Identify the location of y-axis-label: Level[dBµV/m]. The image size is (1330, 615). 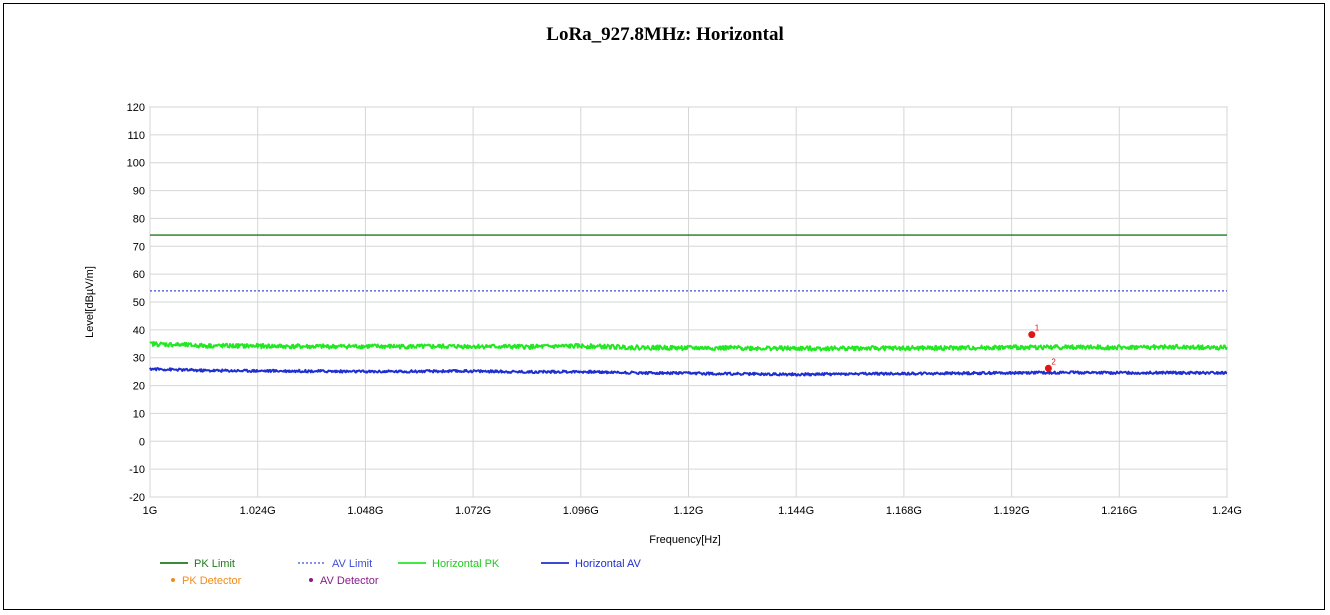
(90, 302).